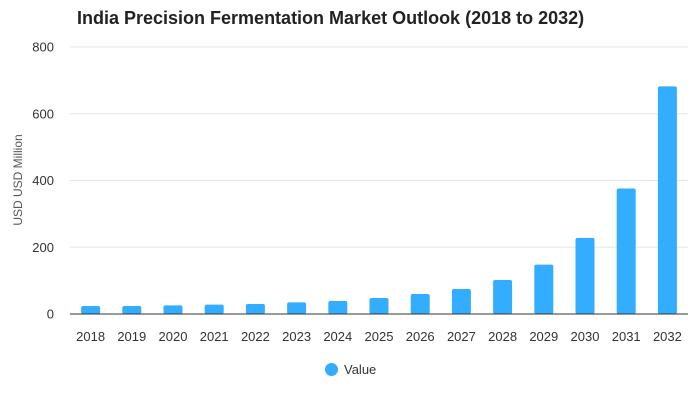 This screenshot has width=700, height=400. Describe the element at coordinates (43, 247) in the screenshot. I see `y-tick-label: 200` at that location.